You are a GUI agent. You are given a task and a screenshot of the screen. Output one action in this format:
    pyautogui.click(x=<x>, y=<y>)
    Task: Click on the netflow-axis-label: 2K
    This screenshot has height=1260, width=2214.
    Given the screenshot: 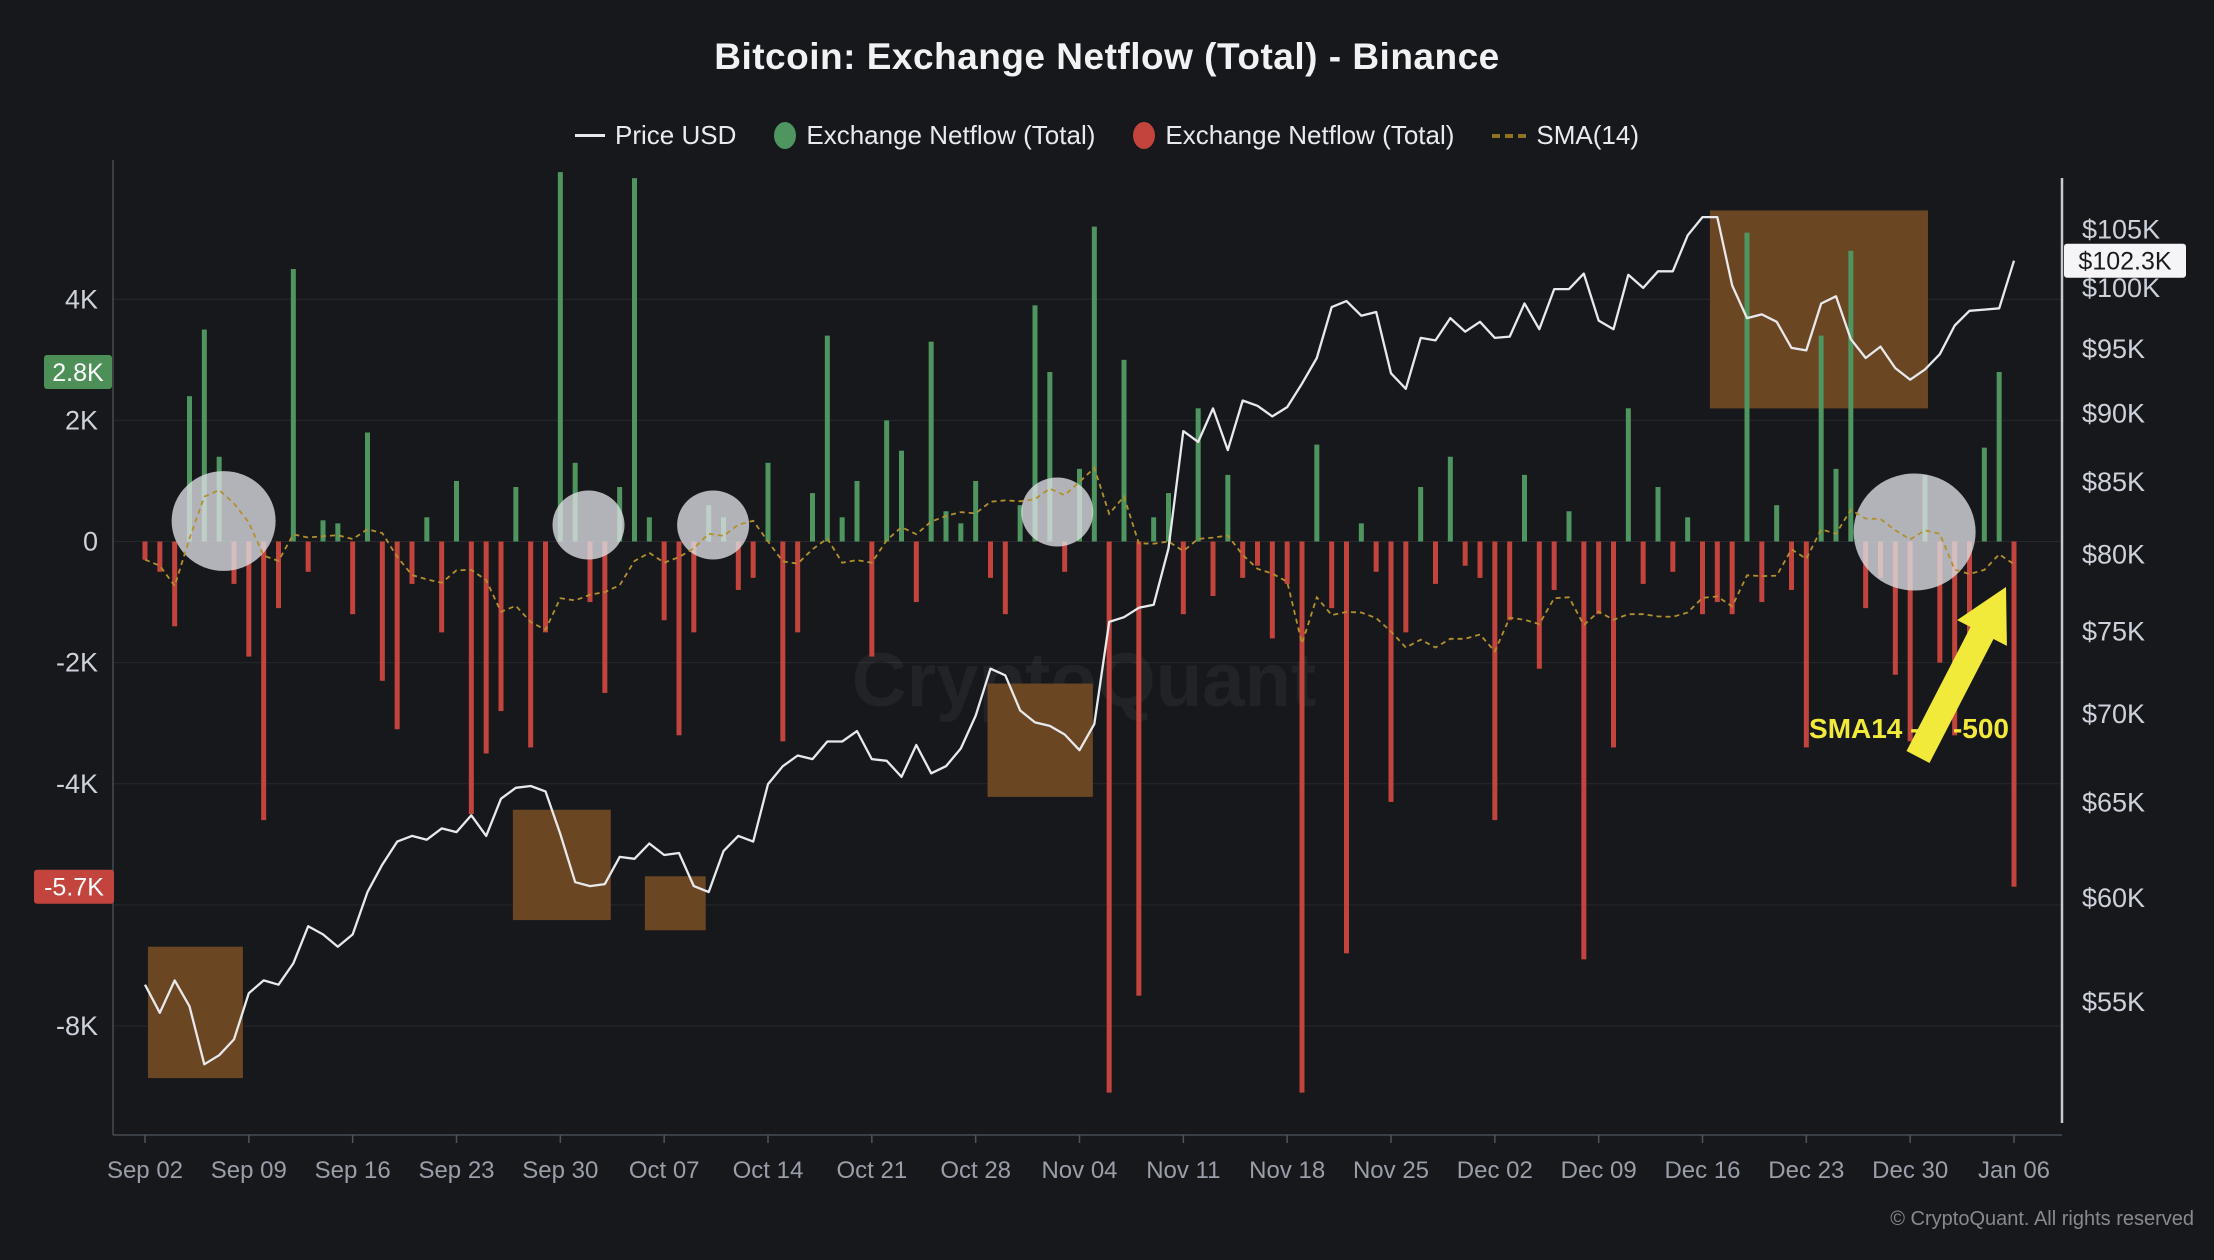 What is the action you would take?
    pyautogui.click(x=81, y=420)
    